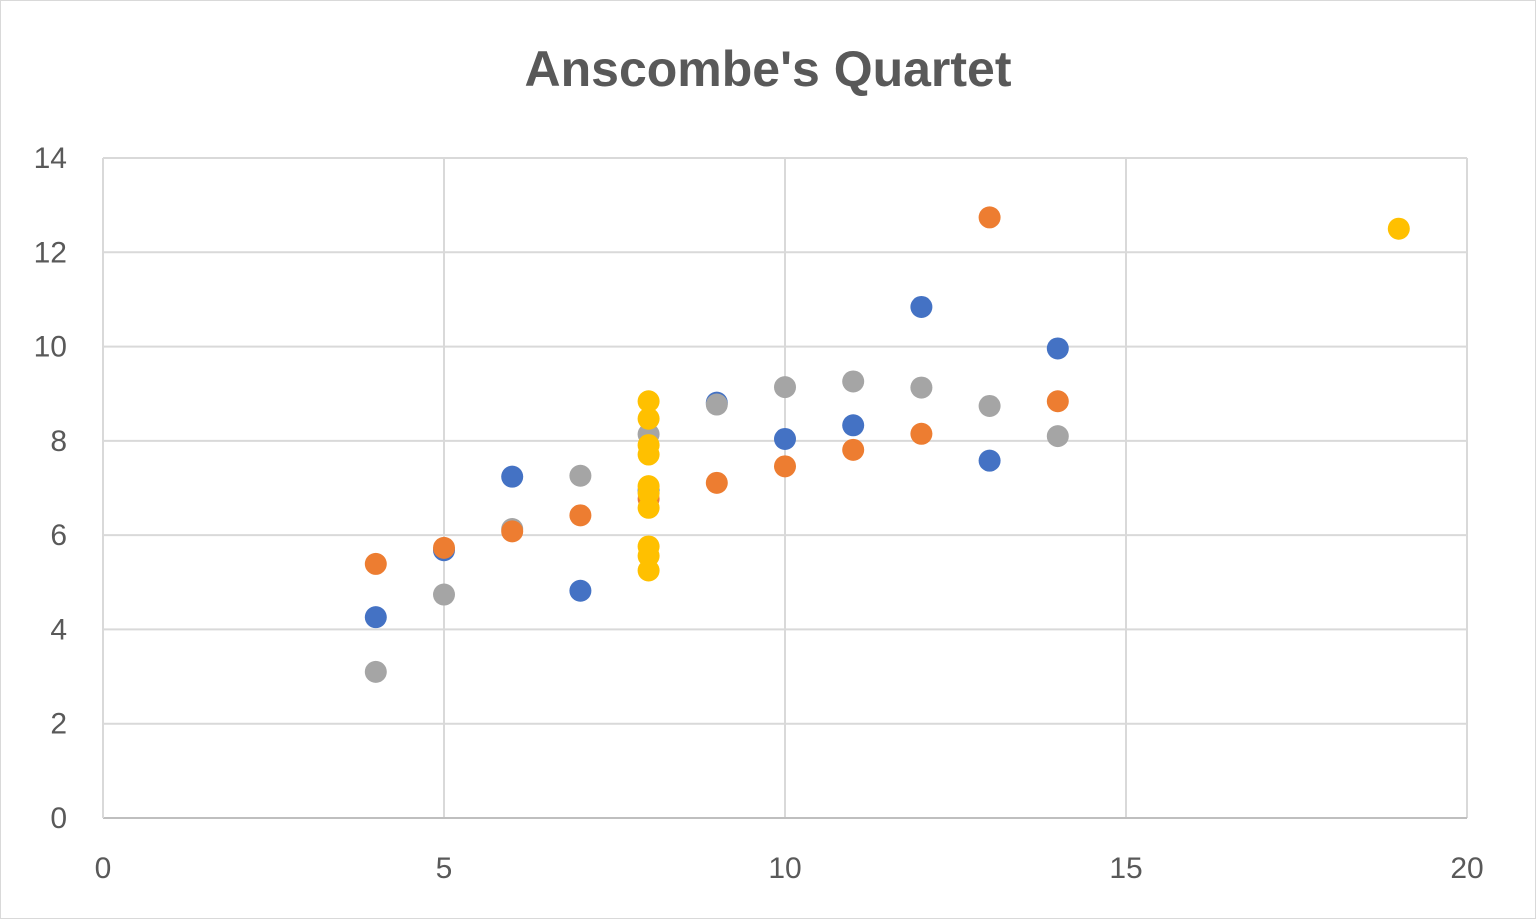  What do you see at coordinates (50, 347) in the screenshot?
I see `y-tick-label: 10` at bounding box center [50, 347].